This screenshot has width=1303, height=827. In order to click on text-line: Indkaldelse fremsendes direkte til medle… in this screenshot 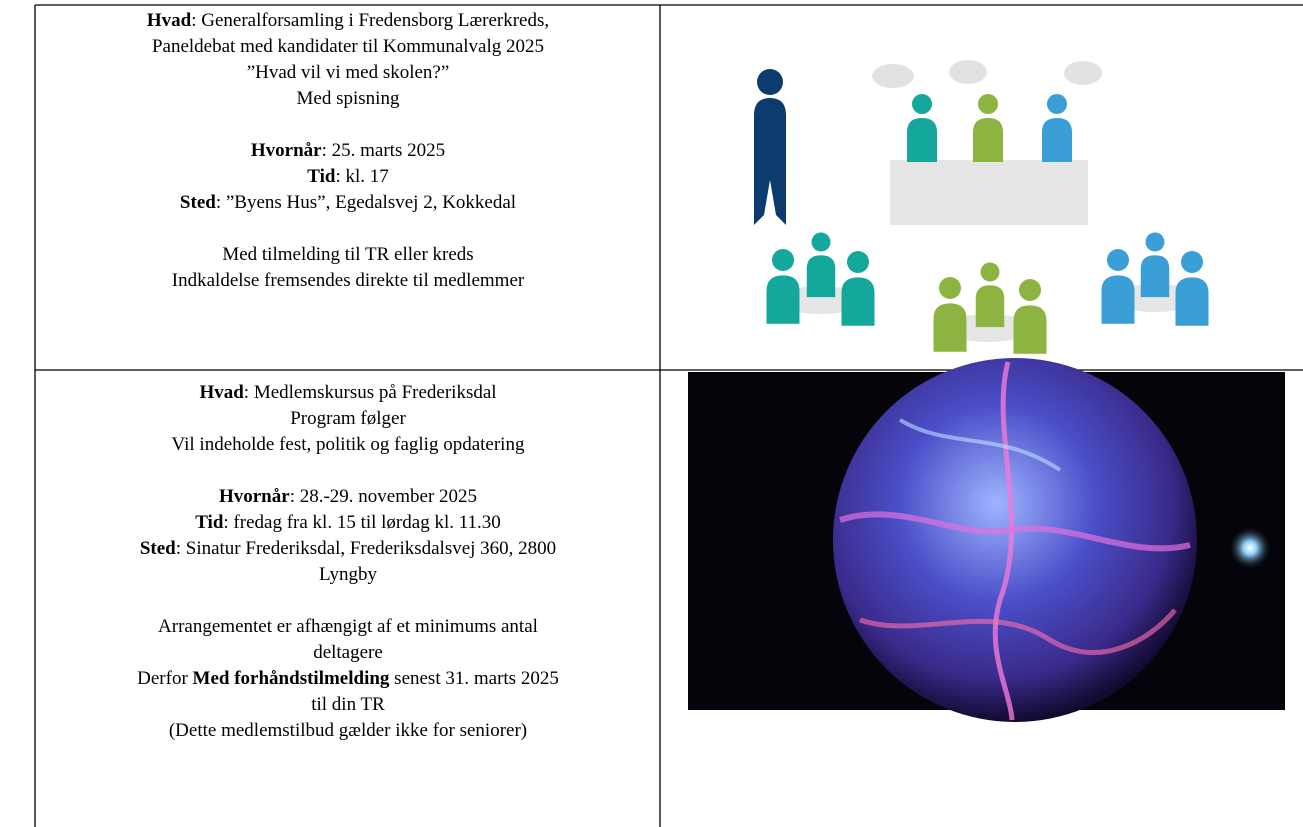, I will do `click(348, 281)`.